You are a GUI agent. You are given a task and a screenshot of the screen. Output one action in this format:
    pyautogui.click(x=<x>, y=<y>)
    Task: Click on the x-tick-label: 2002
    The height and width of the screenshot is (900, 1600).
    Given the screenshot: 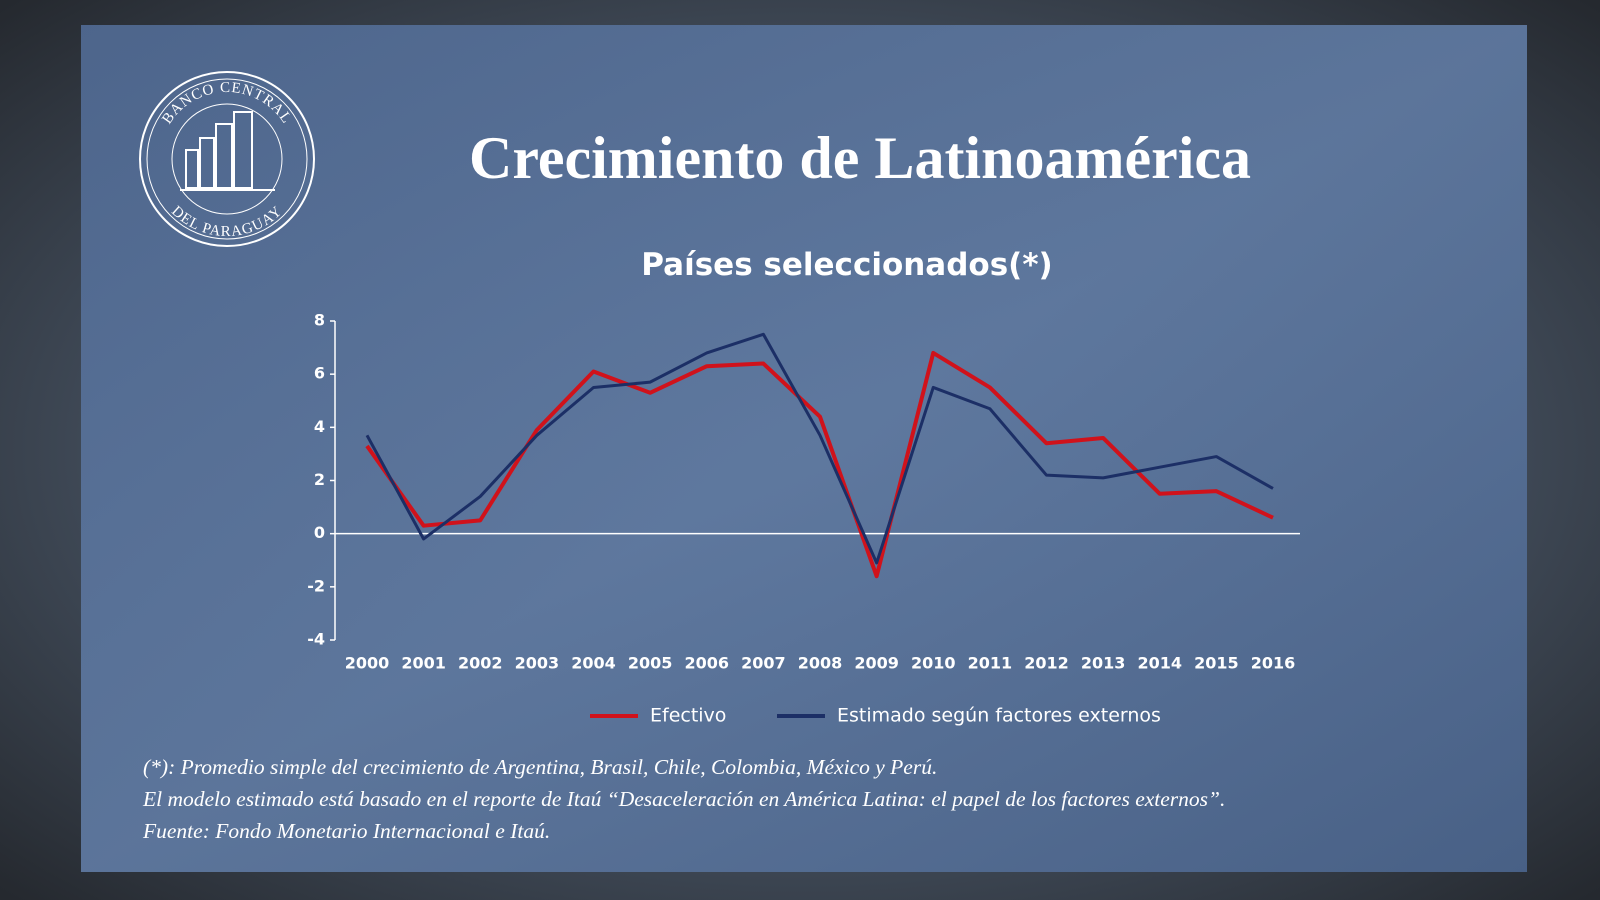 What is the action you would take?
    pyautogui.click(x=480, y=663)
    